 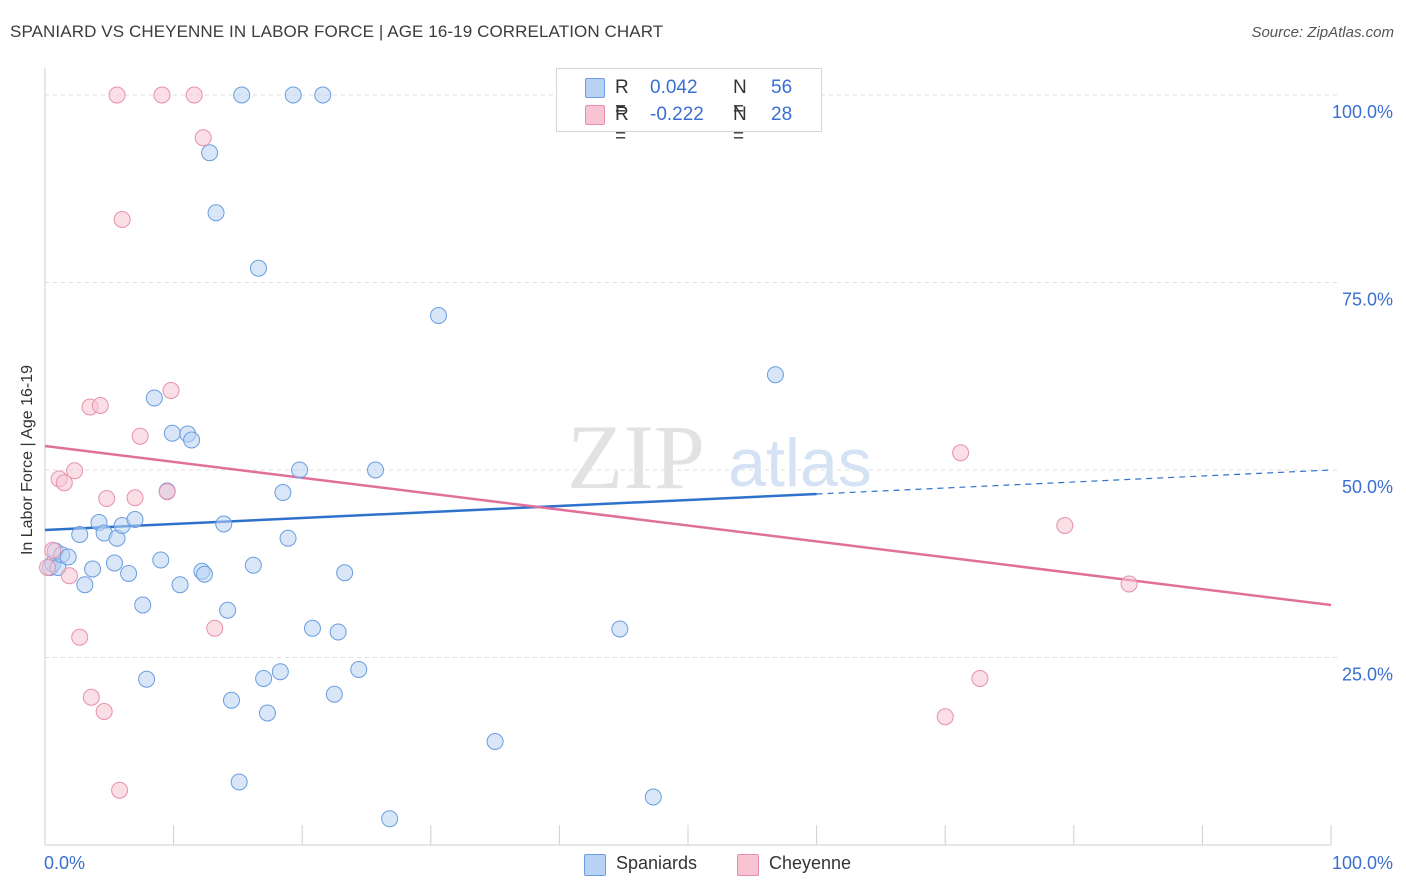 What do you see at coordinates (595, 865) in the screenshot?
I see `spaniards-legend-swatch` at bounding box center [595, 865].